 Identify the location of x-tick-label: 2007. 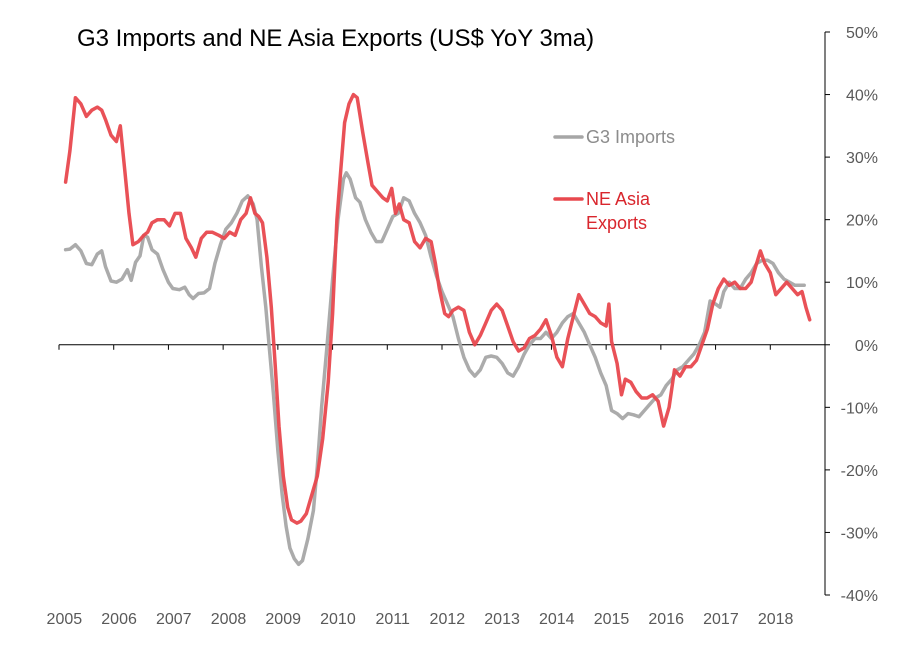
(174, 619).